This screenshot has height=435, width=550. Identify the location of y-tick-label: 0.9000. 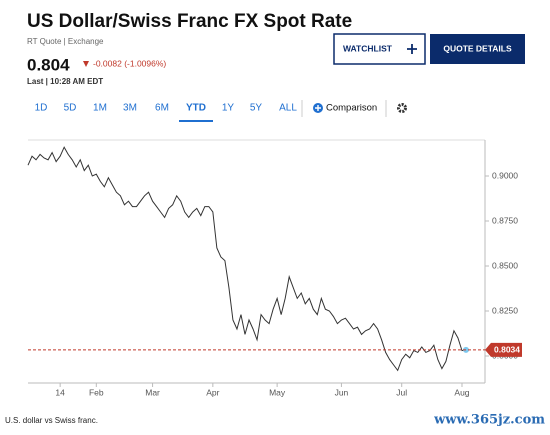
(505, 175).